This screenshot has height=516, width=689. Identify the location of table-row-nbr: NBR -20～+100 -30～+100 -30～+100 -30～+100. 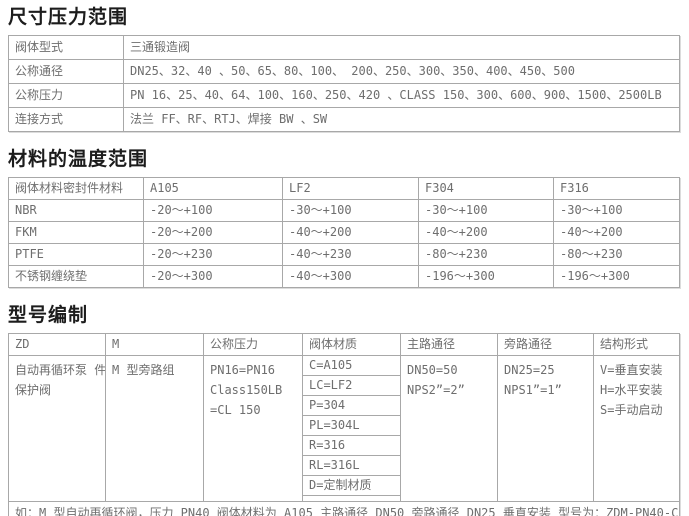
(344, 210).